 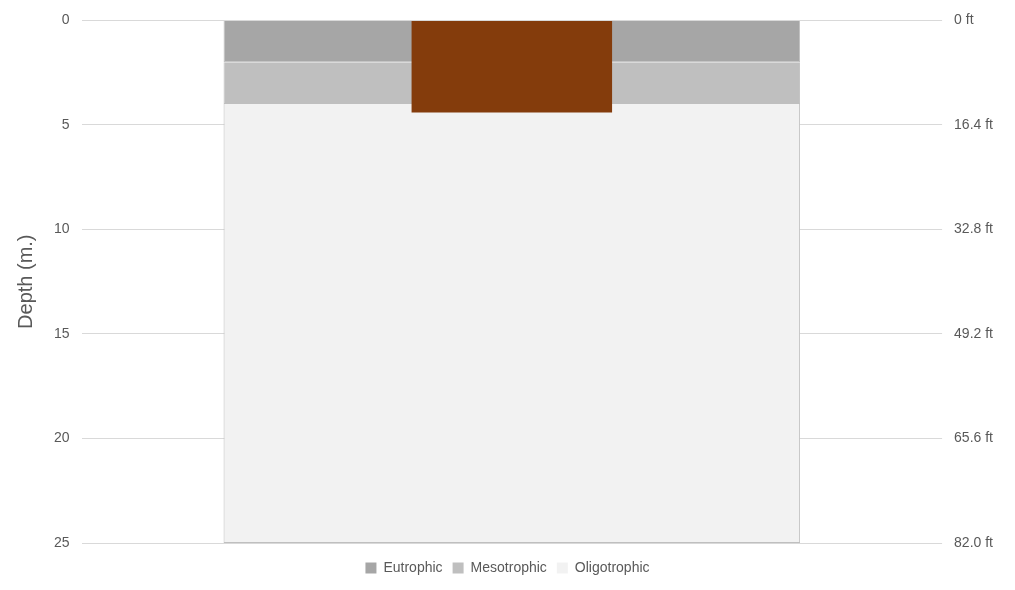 What do you see at coordinates (612, 566) in the screenshot?
I see `legend-label: Oligotrophic` at bounding box center [612, 566].